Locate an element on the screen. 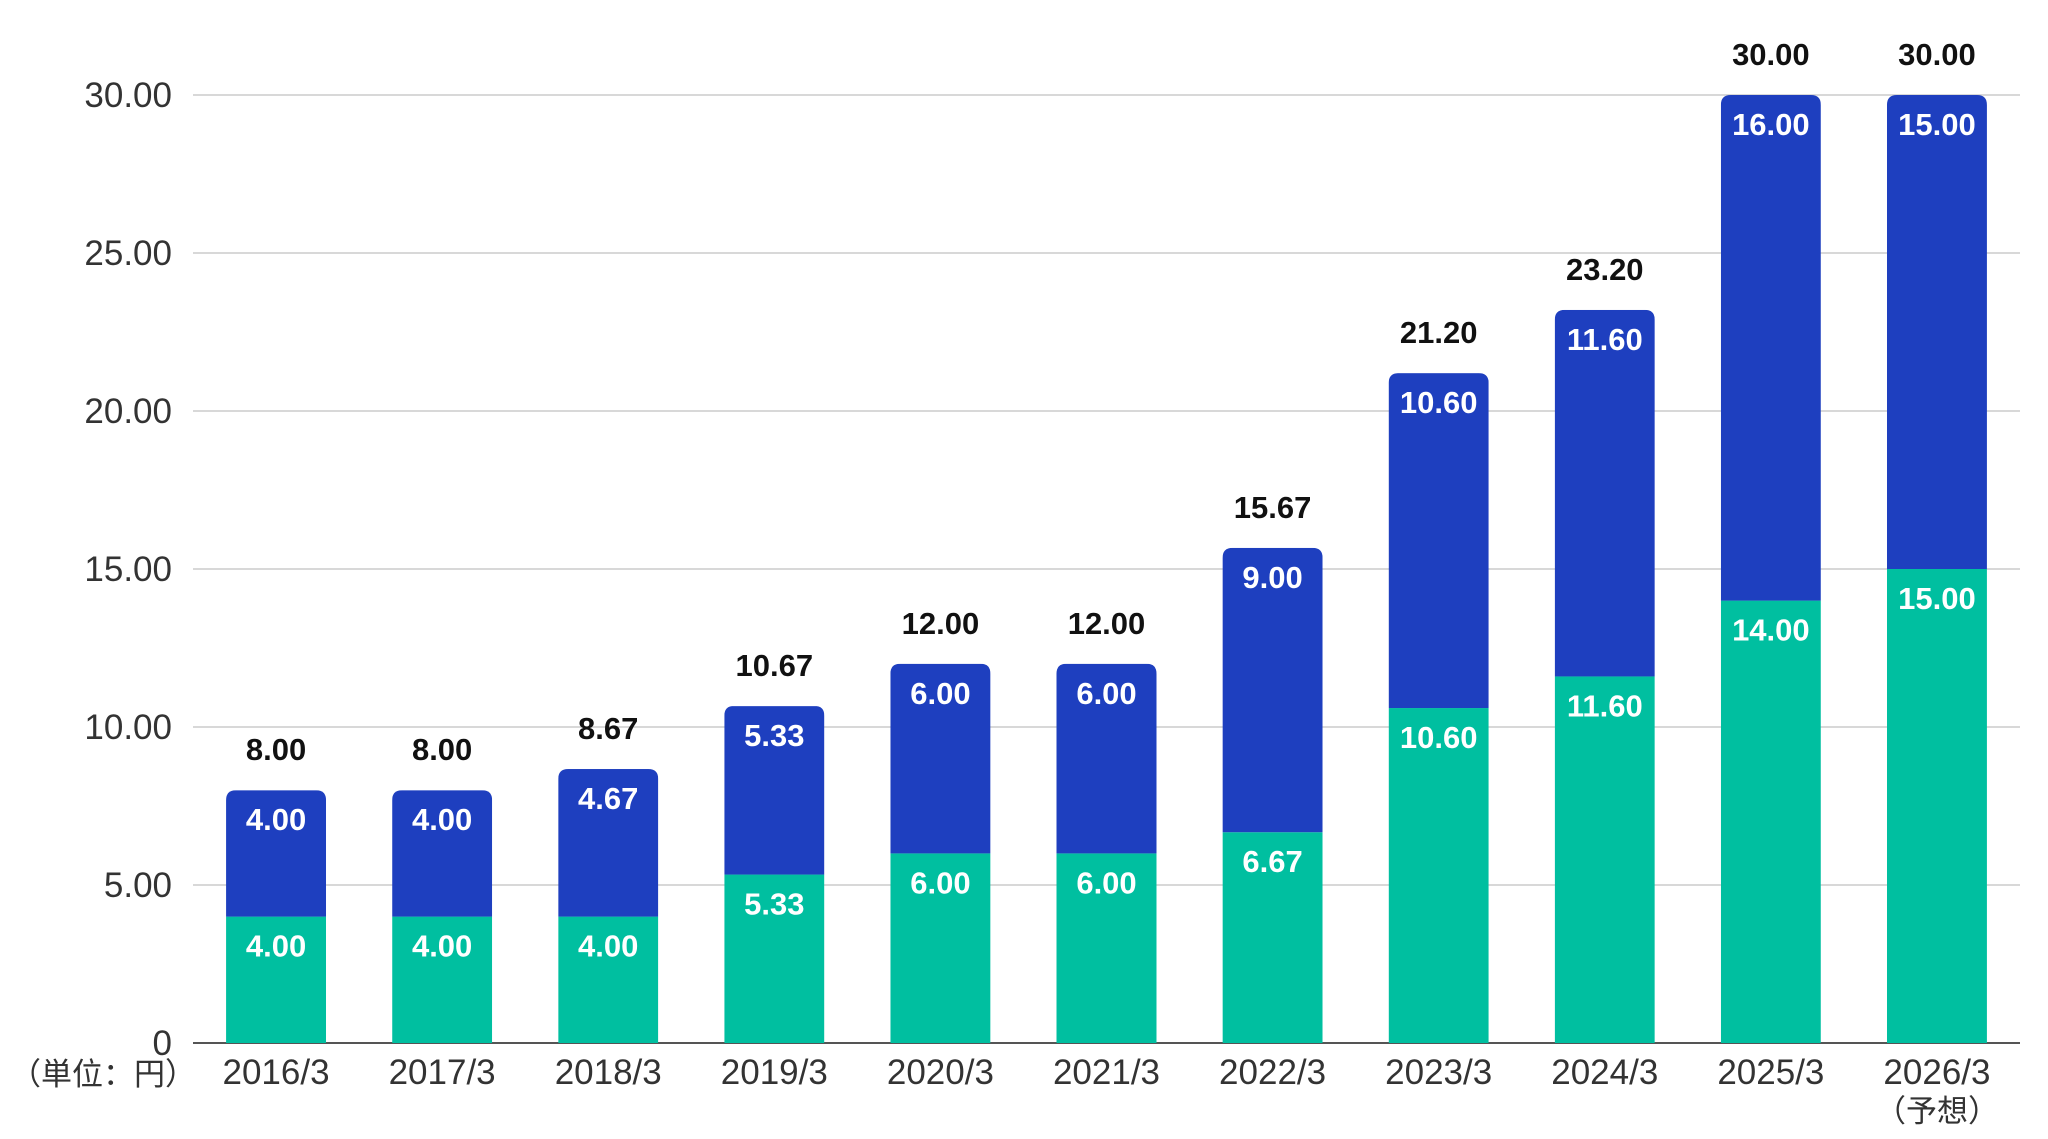 Image resolution: width=2048 pixels, height=1139 pixels. bar-segment-lower-label: 5.33 is located at coordinates (774, 904).